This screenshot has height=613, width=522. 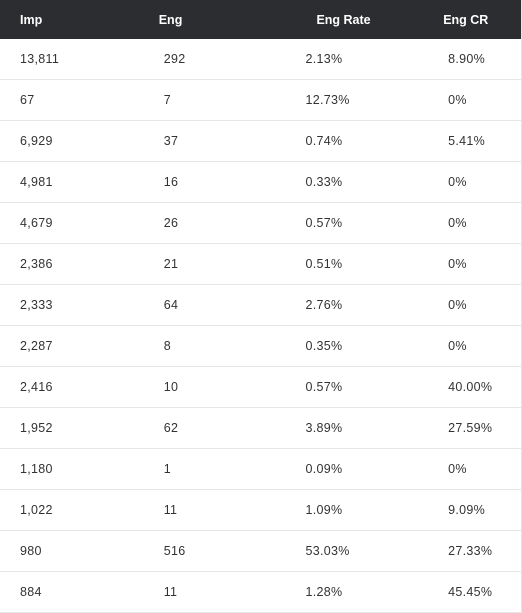 What do you see at coordinates (260, 305) in the screenshot?
I see `table-row: 2,333 64 2.76% 0%` at bounding box center [260, 305].